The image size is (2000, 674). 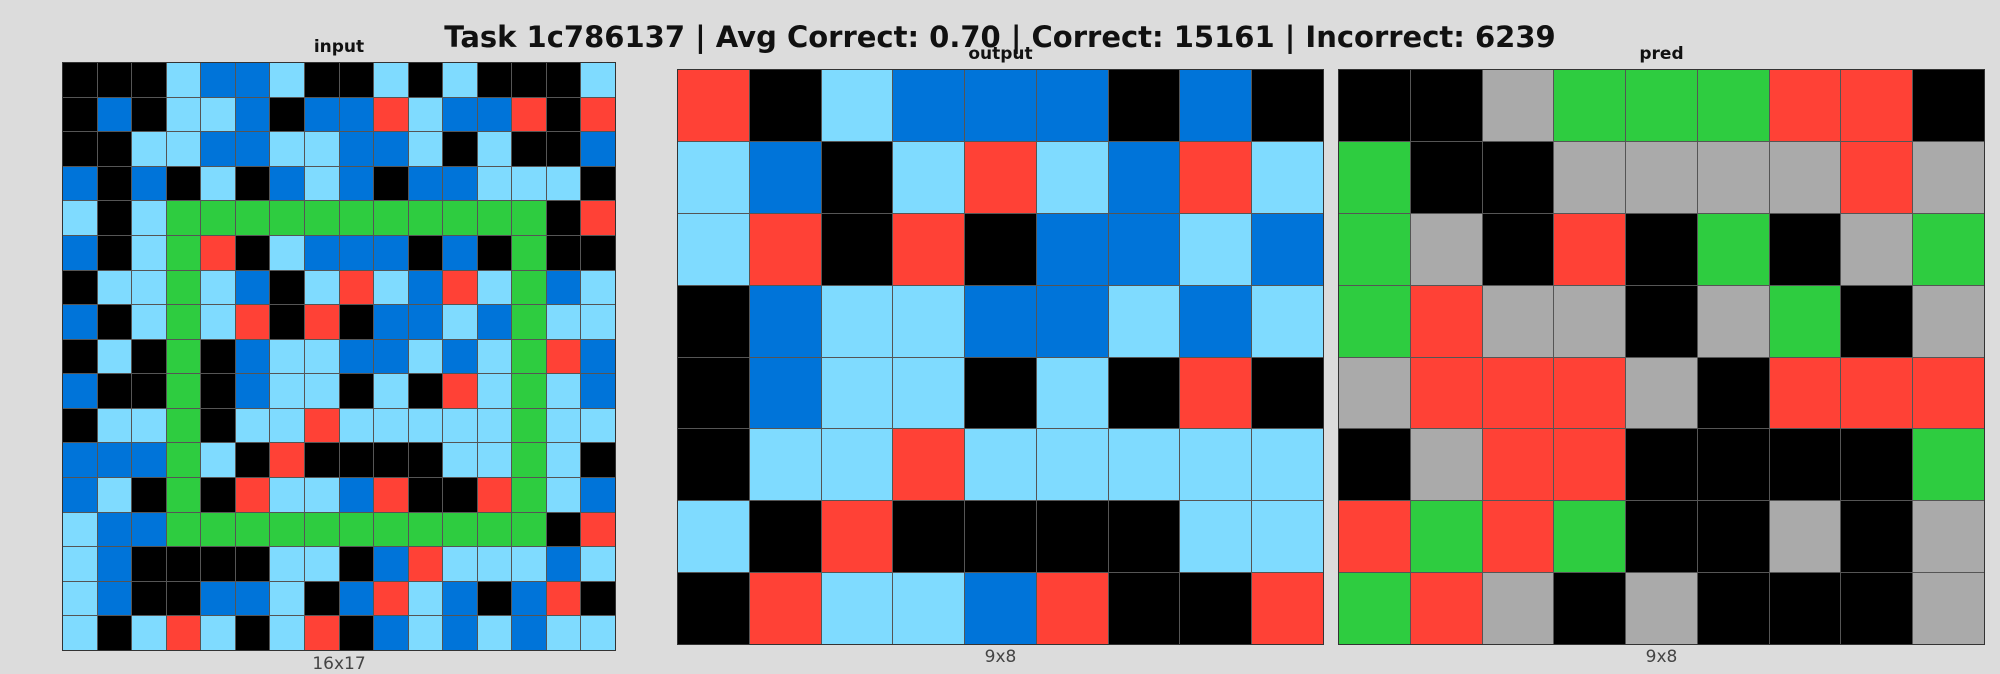 I want to click on output-panel-label: output, so click(x=1000, y=54).